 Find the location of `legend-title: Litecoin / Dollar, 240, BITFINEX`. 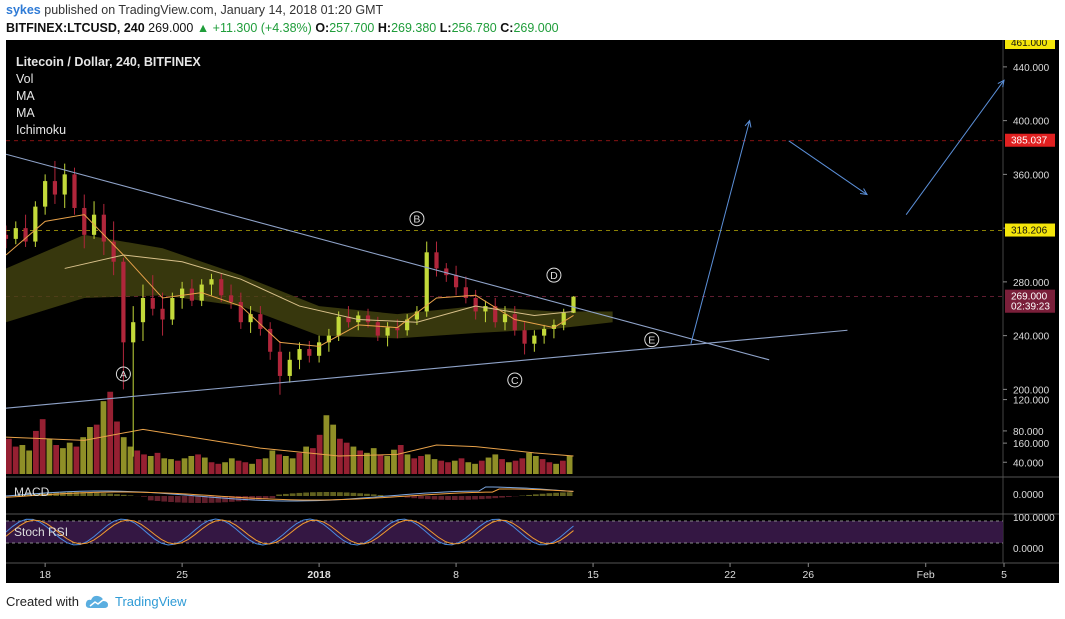

legend-title: Litecoin / Dollar, 240, BITFINEX is located at coordinates (108, 62).